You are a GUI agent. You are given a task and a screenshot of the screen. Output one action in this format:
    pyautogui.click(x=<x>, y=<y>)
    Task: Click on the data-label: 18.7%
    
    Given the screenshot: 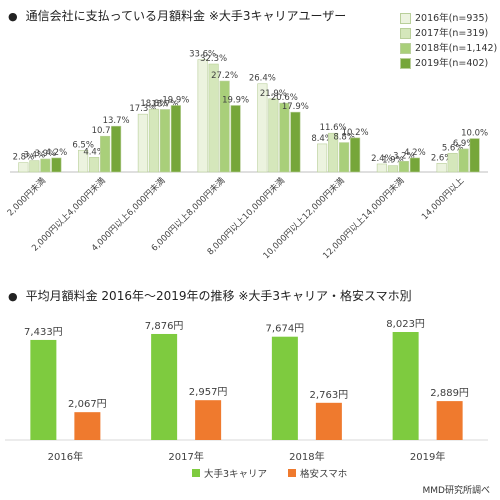 What is the action you would take?
    pyautogui.click(x=164, y=104)
    